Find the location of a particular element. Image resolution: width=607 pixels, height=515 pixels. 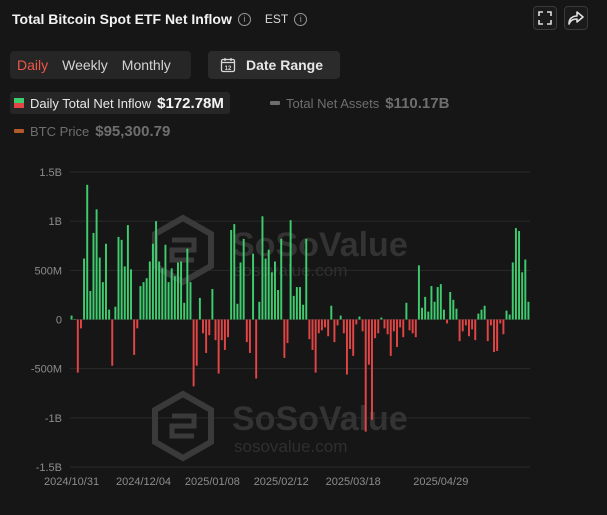

legend-btc-price: BTC Price $95,300.79 is located at coordinates (93, 131).